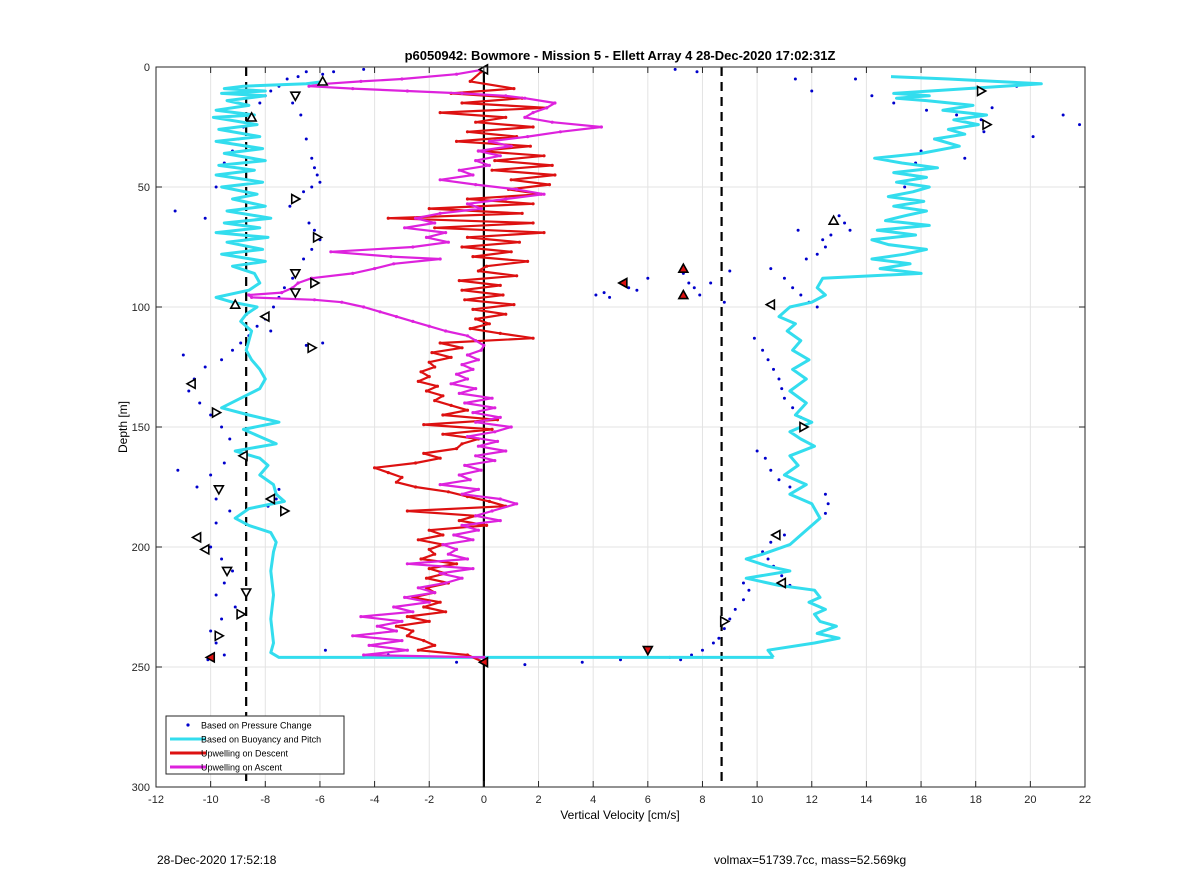  I want to click on x-tick-label: 8, so click(702, 800).